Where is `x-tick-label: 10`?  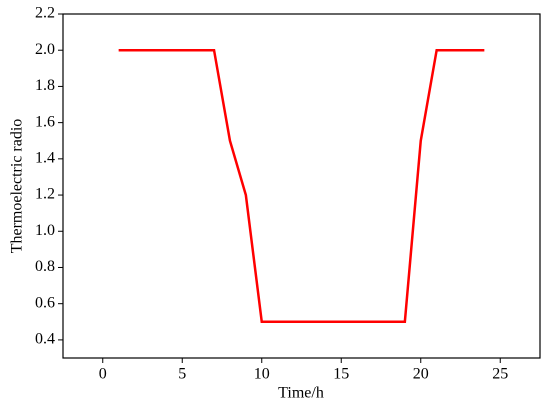 x-tick-label: 10 is located at coordinates (262, 374).